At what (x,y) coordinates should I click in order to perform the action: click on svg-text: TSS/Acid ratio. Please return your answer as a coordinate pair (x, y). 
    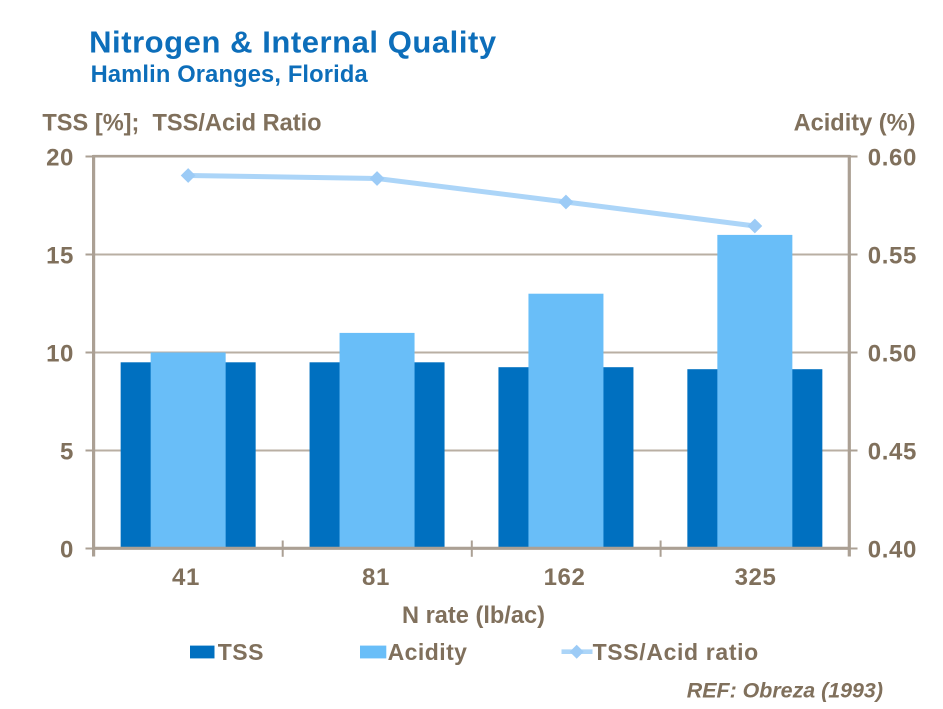
    Looking at the image, I should click on (676, 652).